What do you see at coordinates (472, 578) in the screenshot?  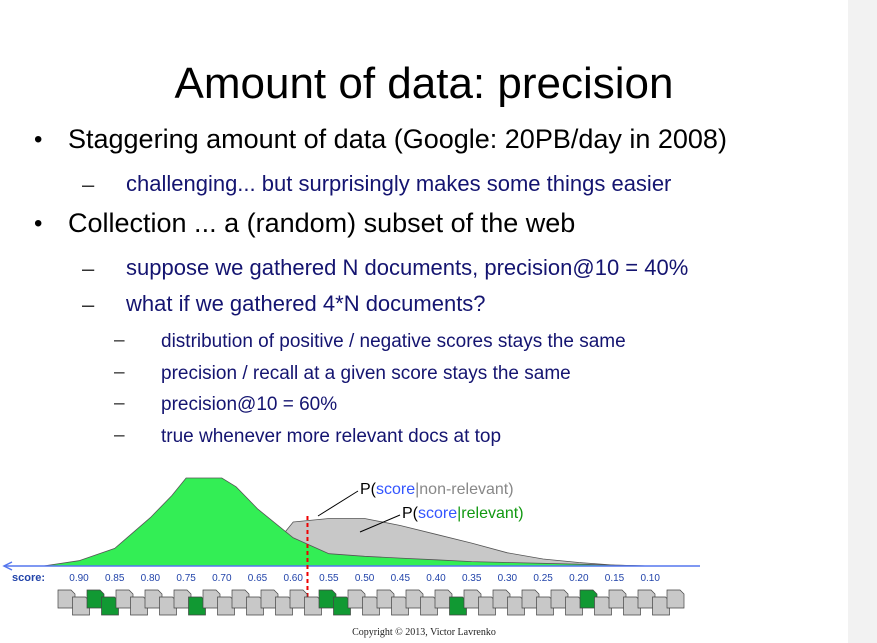 I see `x-tick-label: 0.35` at bounding box center [472, 578].